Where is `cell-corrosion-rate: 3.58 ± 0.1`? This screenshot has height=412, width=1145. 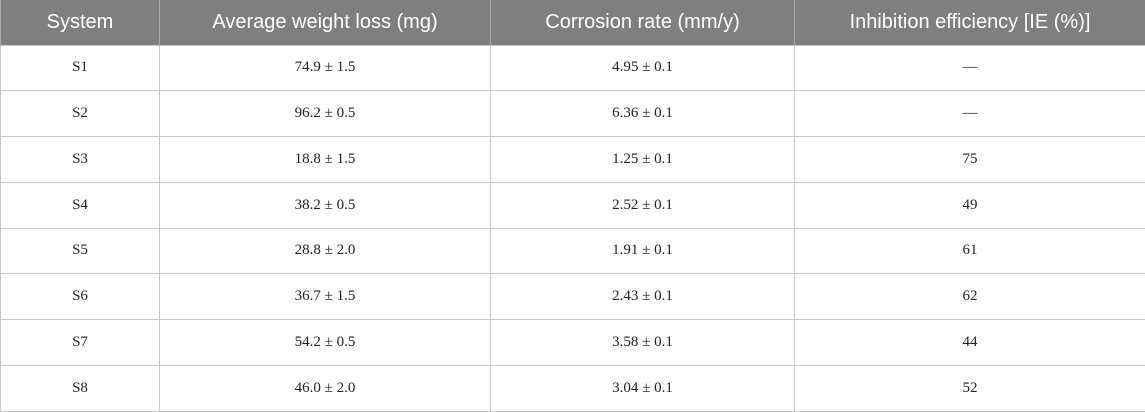 cell-corrosion-rate: 3.58 ± 0.1 is located at coordinates (643, 343).